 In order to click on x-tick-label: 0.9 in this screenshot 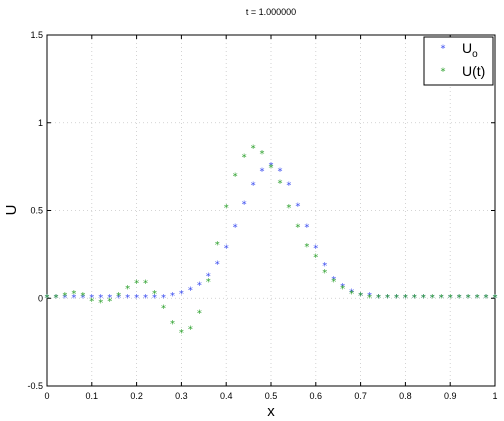, I will do `click(450, 396)`.